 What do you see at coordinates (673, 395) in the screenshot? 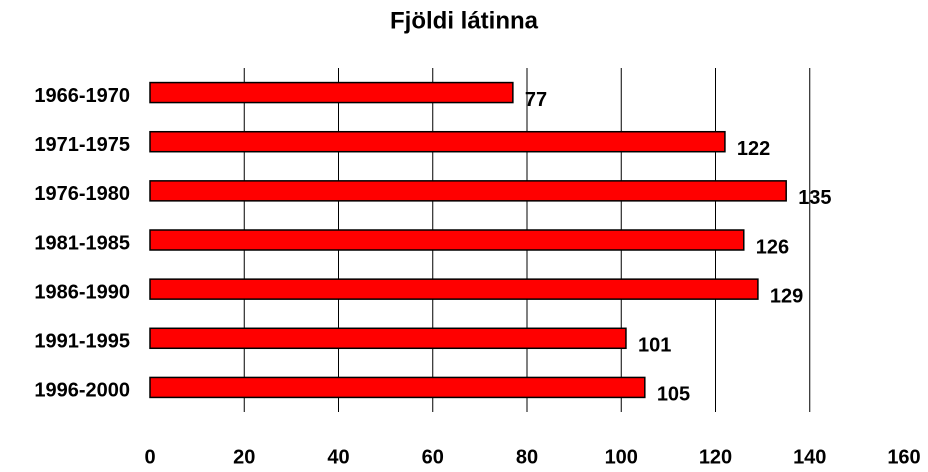
I see `data-label: 105` at bounding box center [673, 395].